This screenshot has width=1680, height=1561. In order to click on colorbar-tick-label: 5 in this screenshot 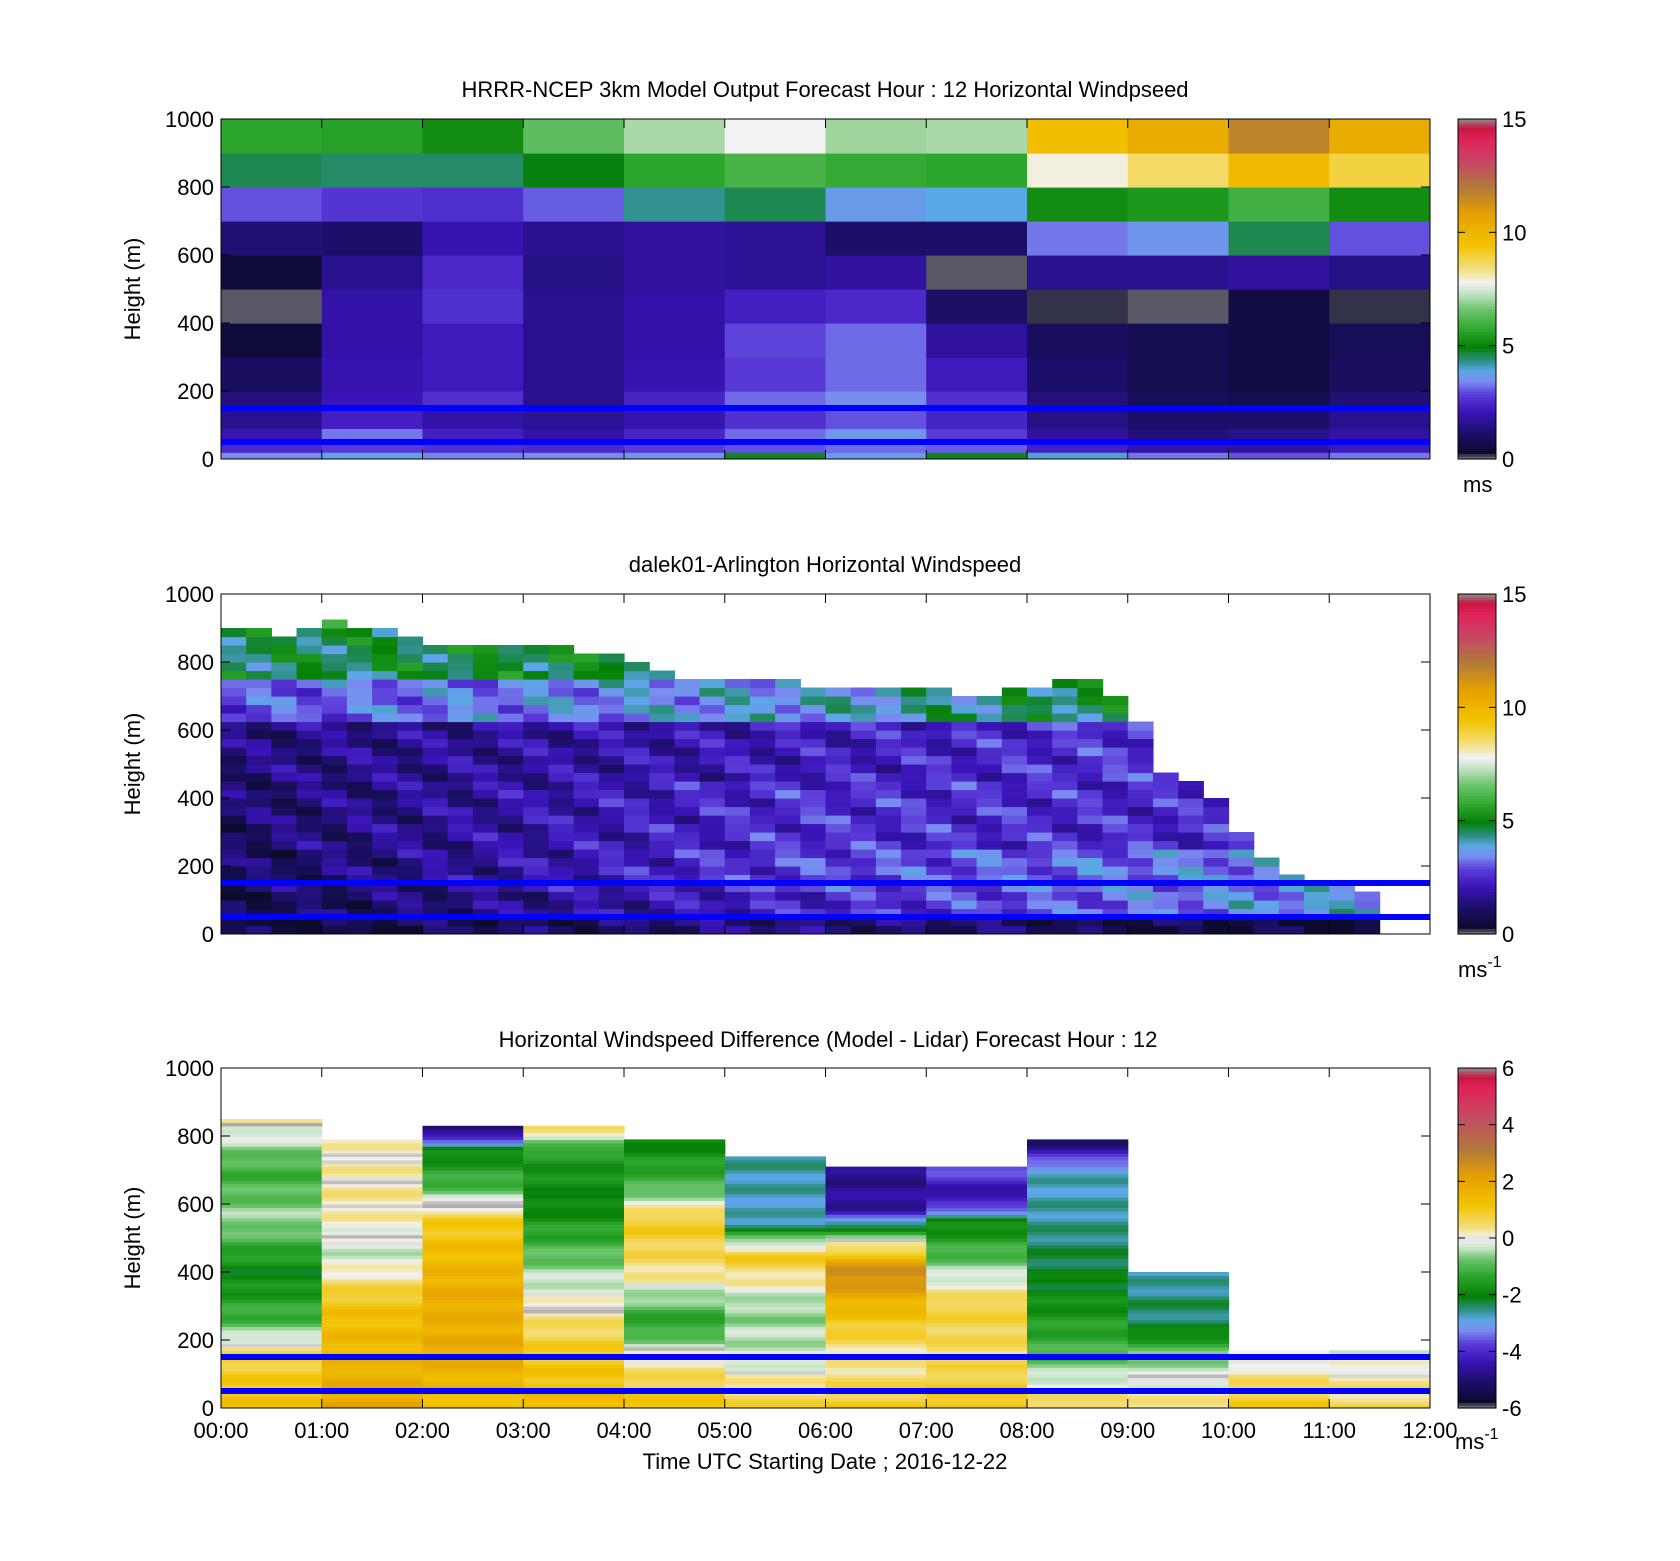, I will do `click(1508, 821)`.